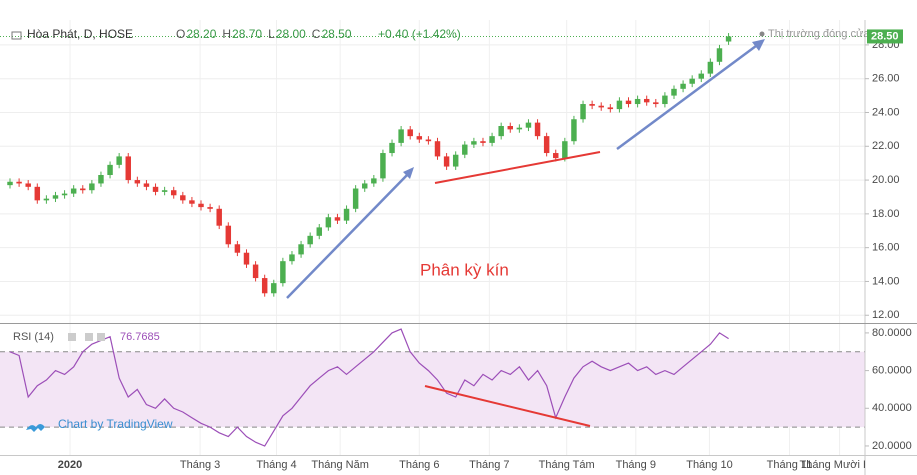 The image size is (917, 475). Describe the element at coordinates (790, 465) in the screenshot. I see `x-tick-label: Tháng 11` at that location.